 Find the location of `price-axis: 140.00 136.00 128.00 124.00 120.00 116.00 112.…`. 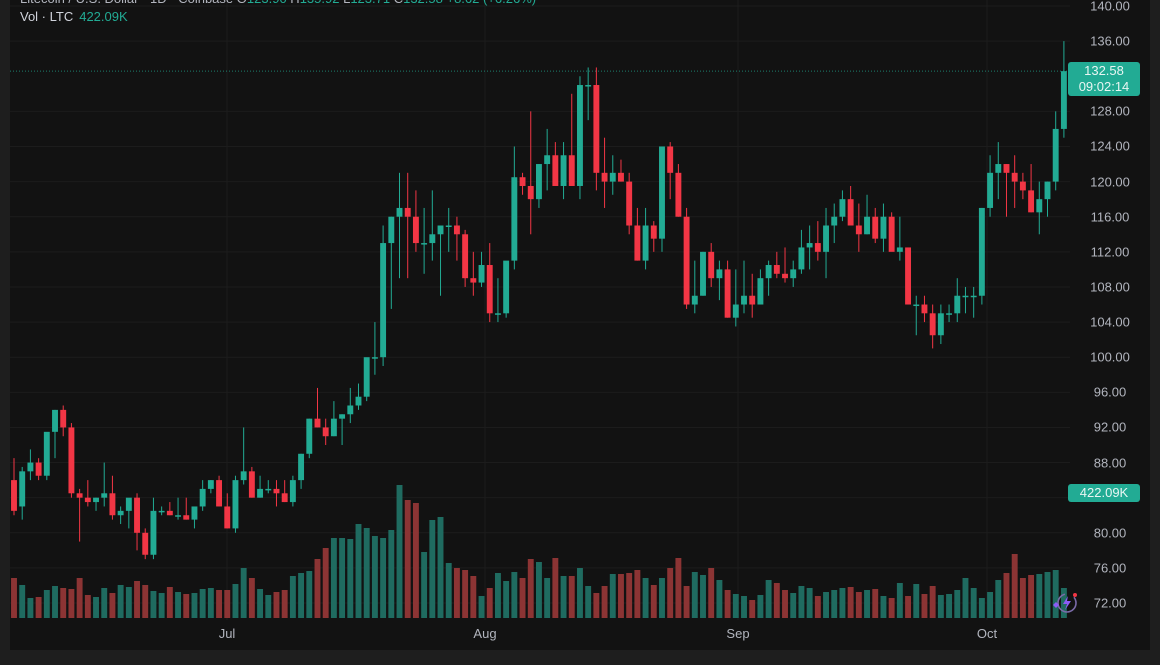

price-axis: 140.00 136.00 128.00 124.00 120.00 116.00 112.… is located at coordinates (1110, 310).